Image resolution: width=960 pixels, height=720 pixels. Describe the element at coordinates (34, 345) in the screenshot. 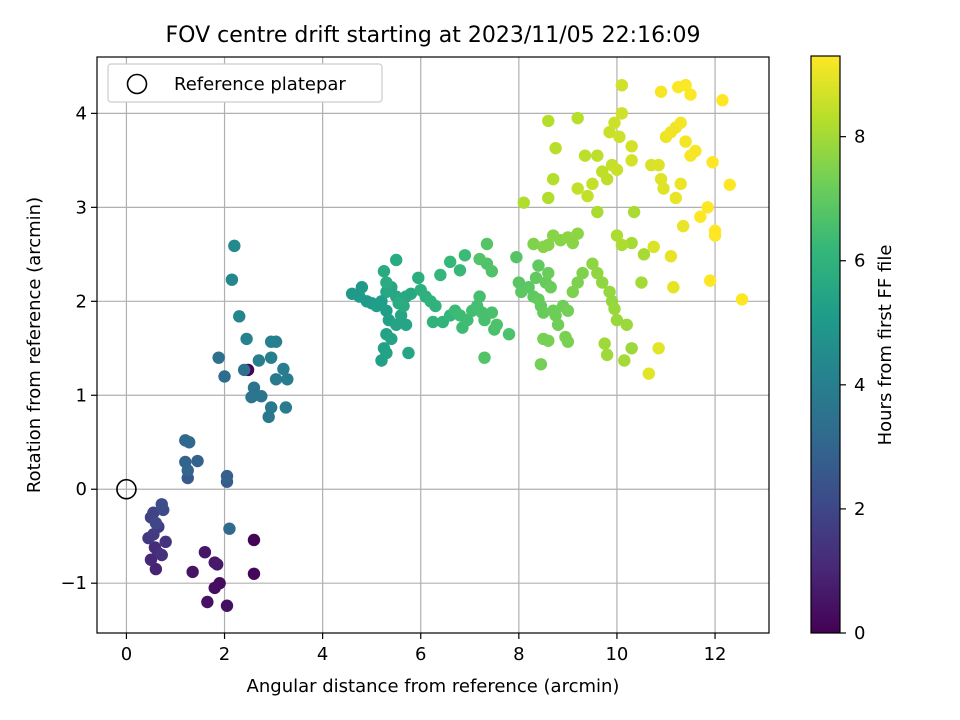

I see `y-axis-label: Rotation from reference (arcmin)` at that location.